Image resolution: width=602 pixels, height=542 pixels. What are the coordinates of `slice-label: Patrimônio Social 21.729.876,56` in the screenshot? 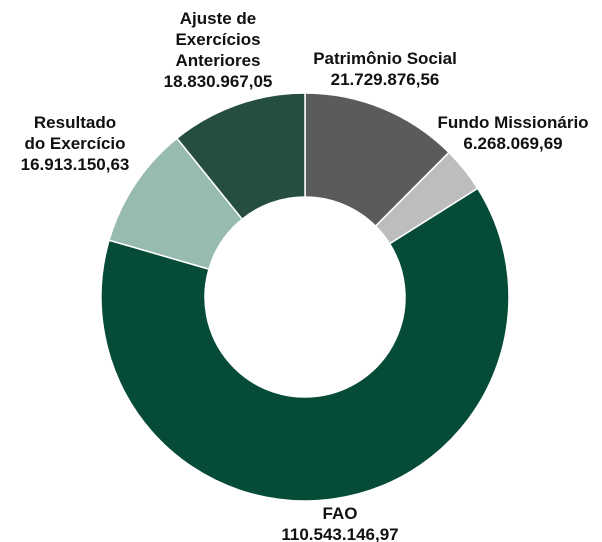 It's located at (385, 69).